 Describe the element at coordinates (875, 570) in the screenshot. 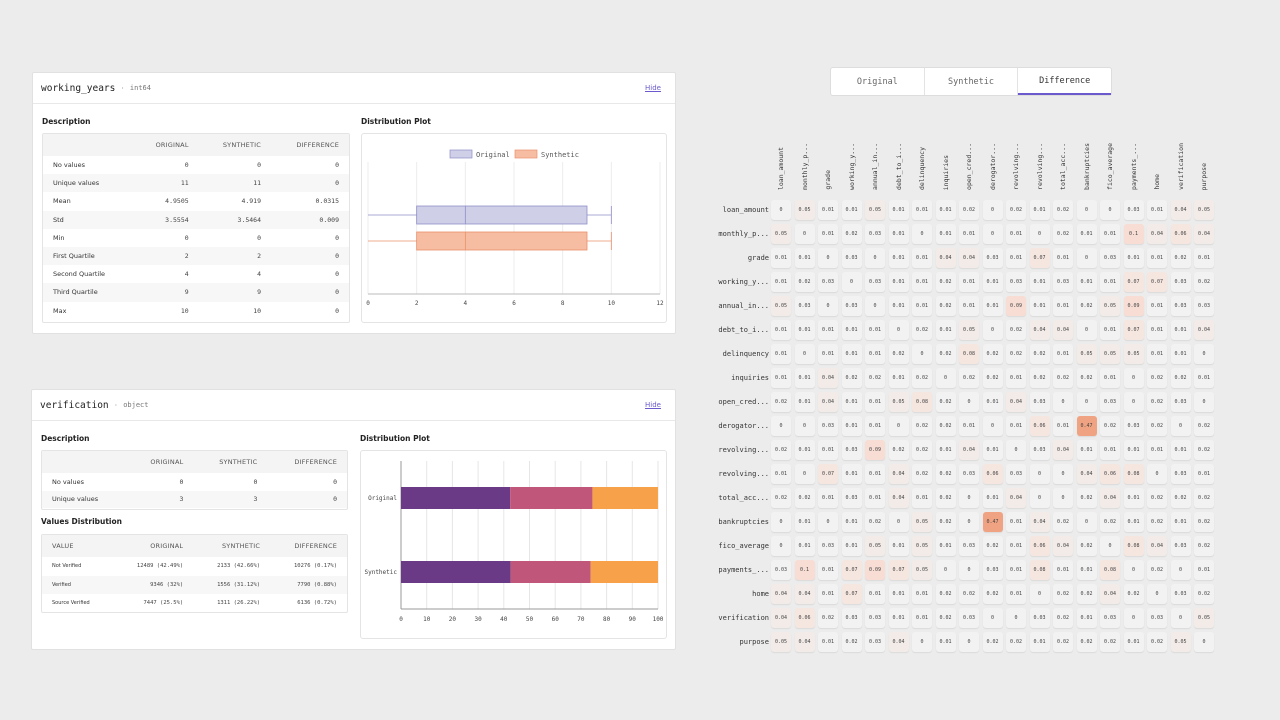

I see `heatmap-cell: 0.09` at that location.